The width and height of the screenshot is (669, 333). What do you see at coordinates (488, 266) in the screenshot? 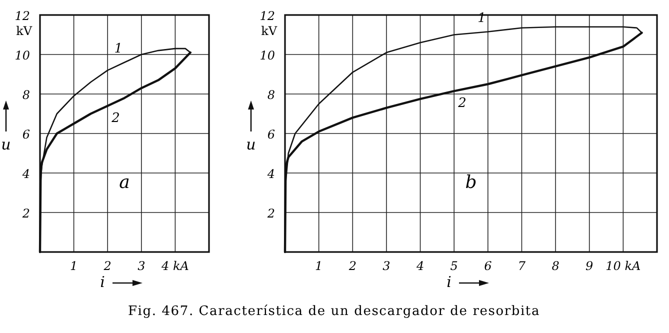
I see `x-tick-label: 6` at bounding box center [488, 266].